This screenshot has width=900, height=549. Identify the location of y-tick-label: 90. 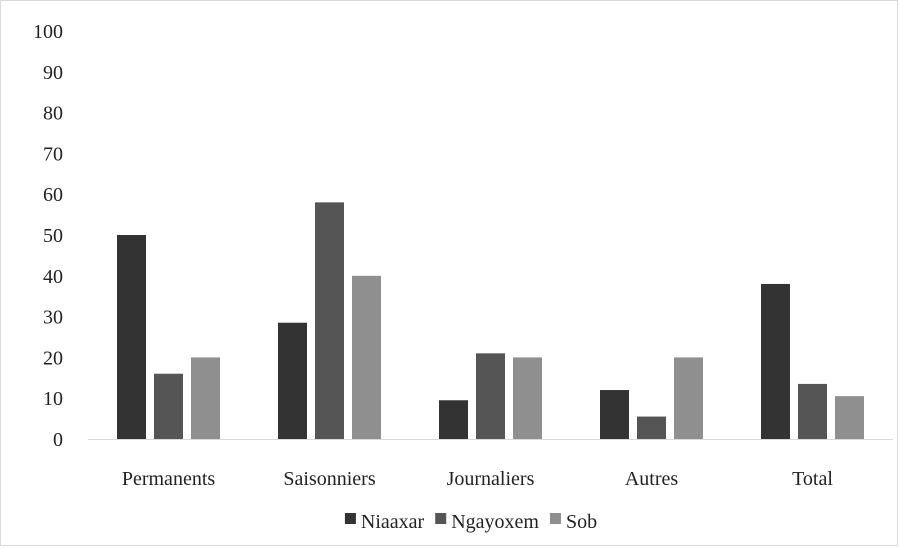
(53, 73).